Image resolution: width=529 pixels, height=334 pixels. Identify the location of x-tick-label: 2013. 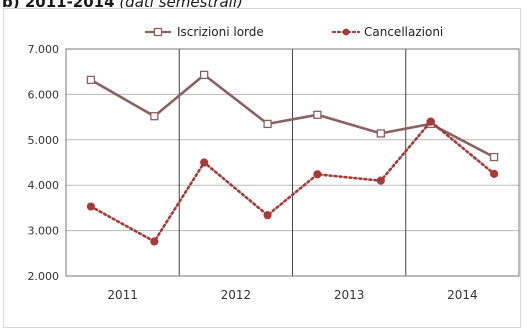
(349, 295).